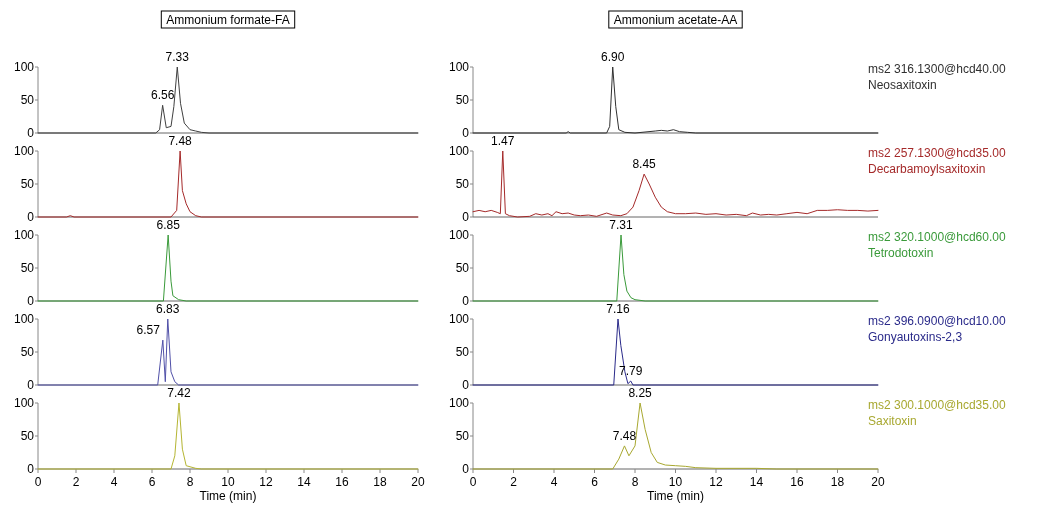  What do you see at coordinates (644, 164) in the screenshot?
I see `annotation: 8.45` at bounding box center [644, 164].